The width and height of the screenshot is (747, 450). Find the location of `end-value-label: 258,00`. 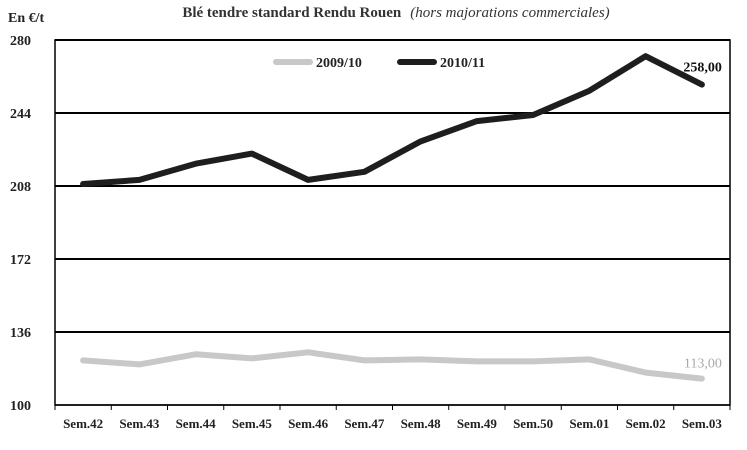

end-value-label: 258,00 is located at coordinates (702, 68).